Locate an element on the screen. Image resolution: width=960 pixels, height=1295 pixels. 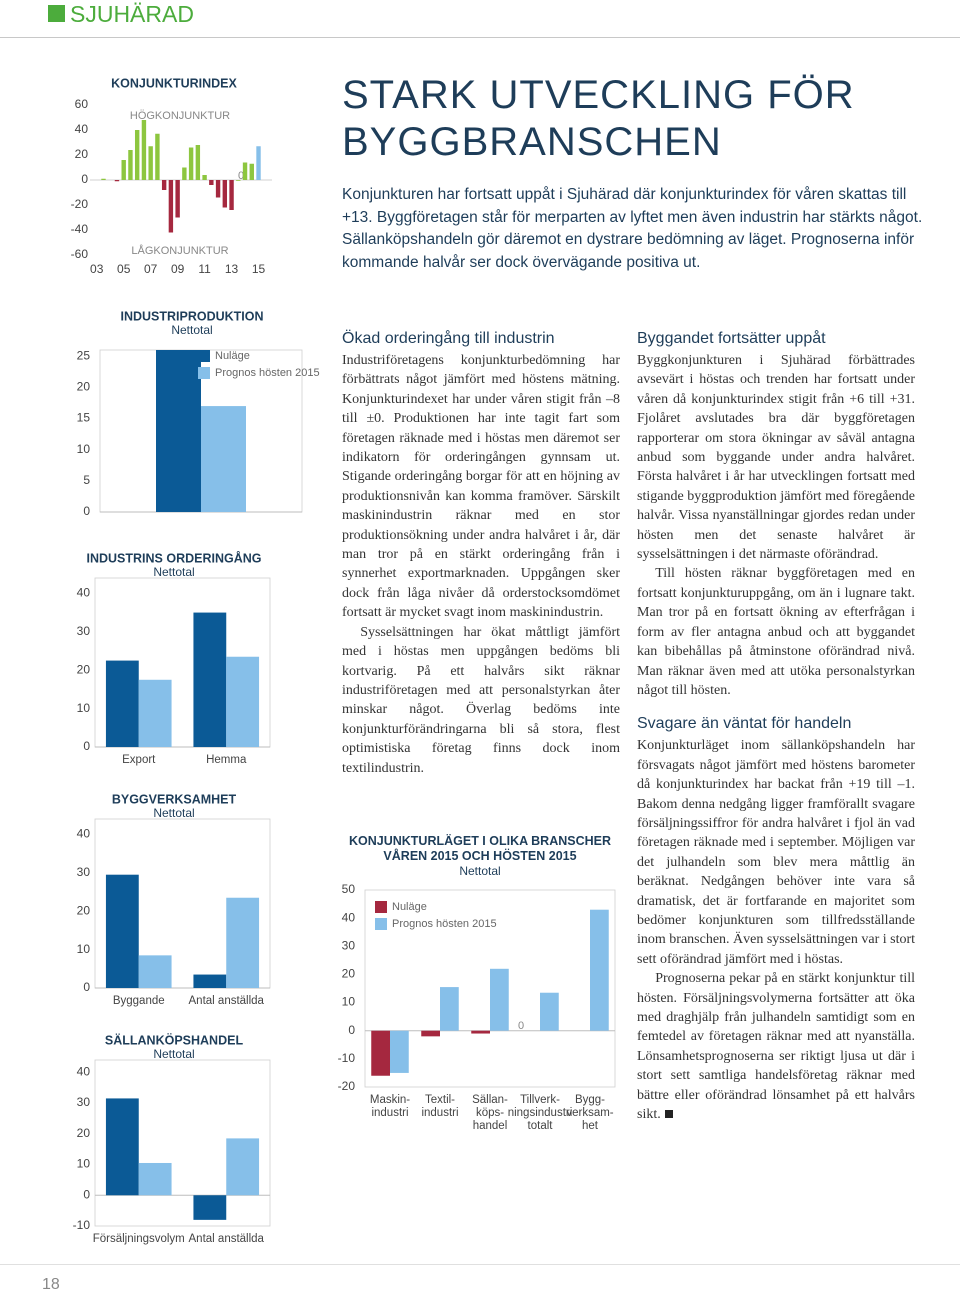
x-tick-label: Sällan-köps-handel is located at coordinates (490, 1113).